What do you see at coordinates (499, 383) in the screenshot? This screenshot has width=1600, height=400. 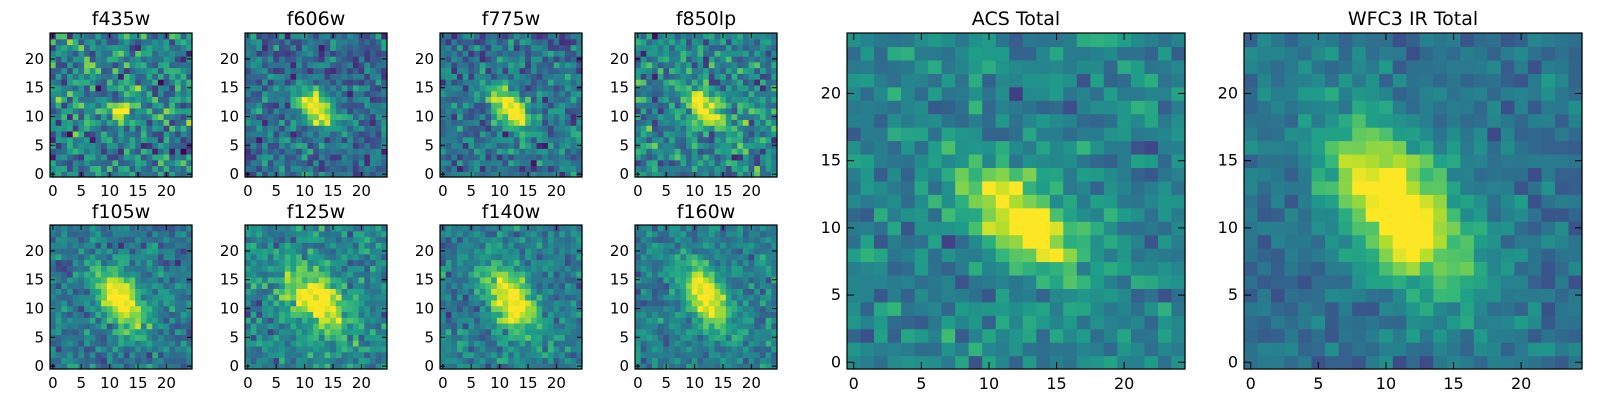 I see `x-tick-label: 10` at bounding box center [499, 383].